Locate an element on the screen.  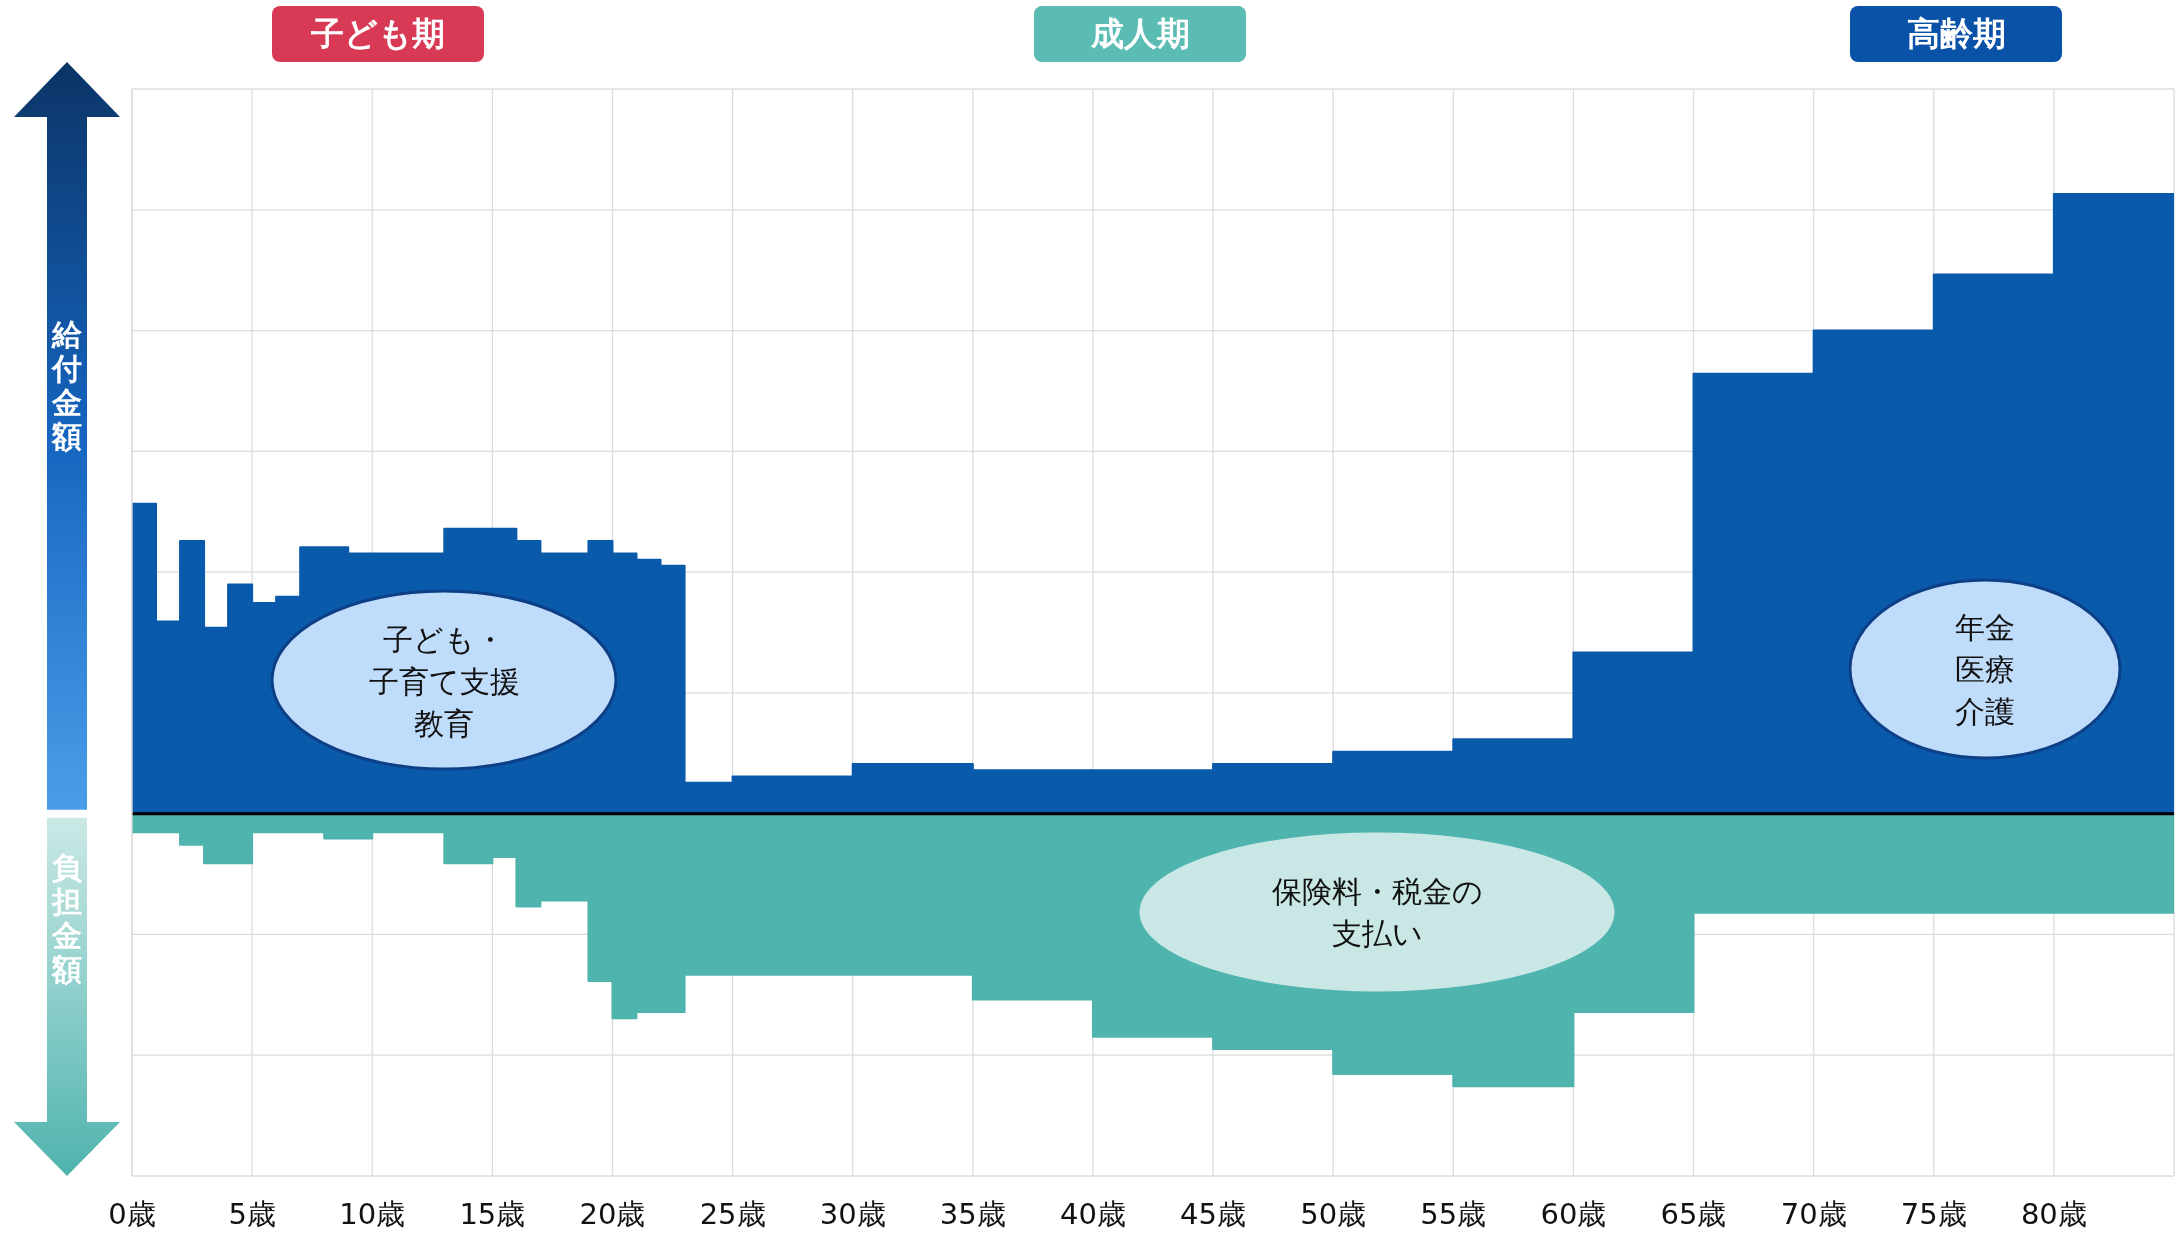
x-tick-label: 70歳 is located at coordinates (1813, 1214).